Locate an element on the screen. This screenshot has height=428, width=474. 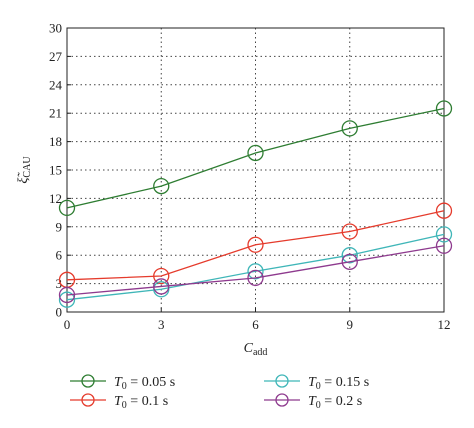
x-tick-label: 0 is located at coordinates (67, 324).